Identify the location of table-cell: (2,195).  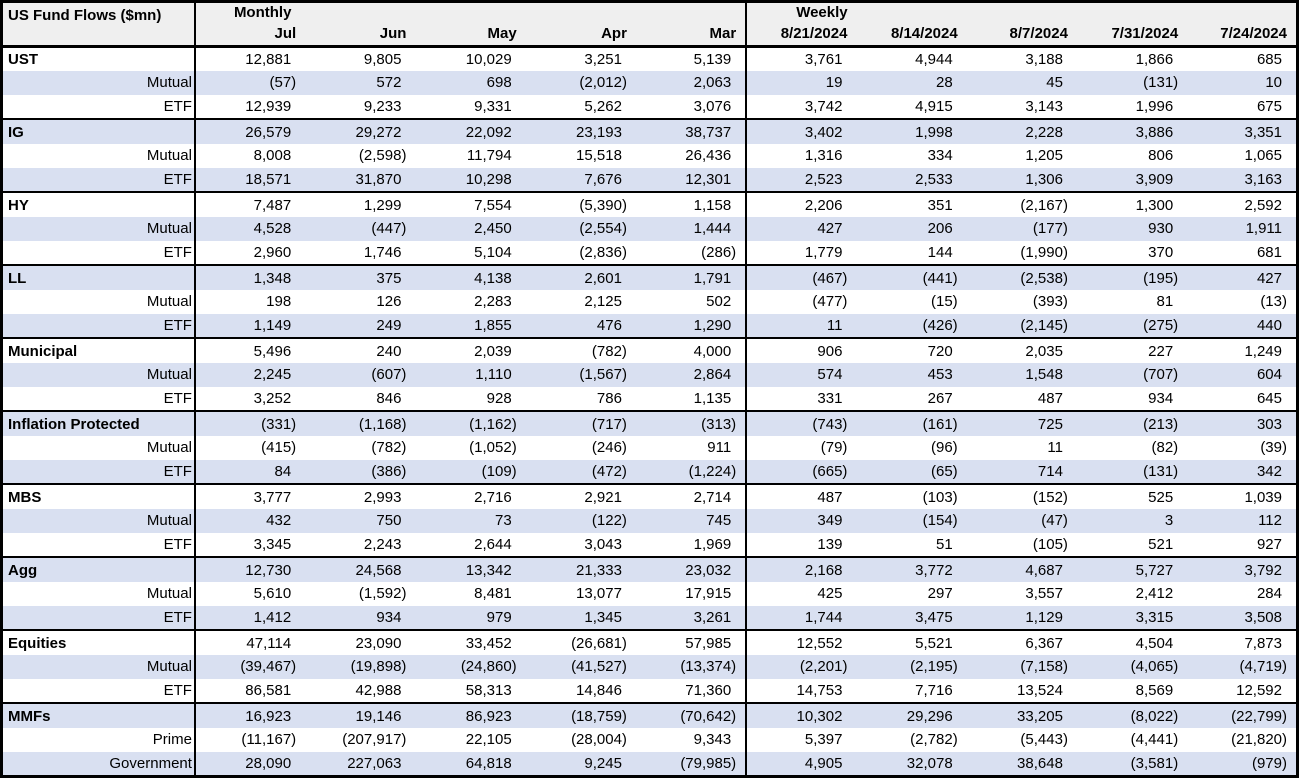
(934, 667).